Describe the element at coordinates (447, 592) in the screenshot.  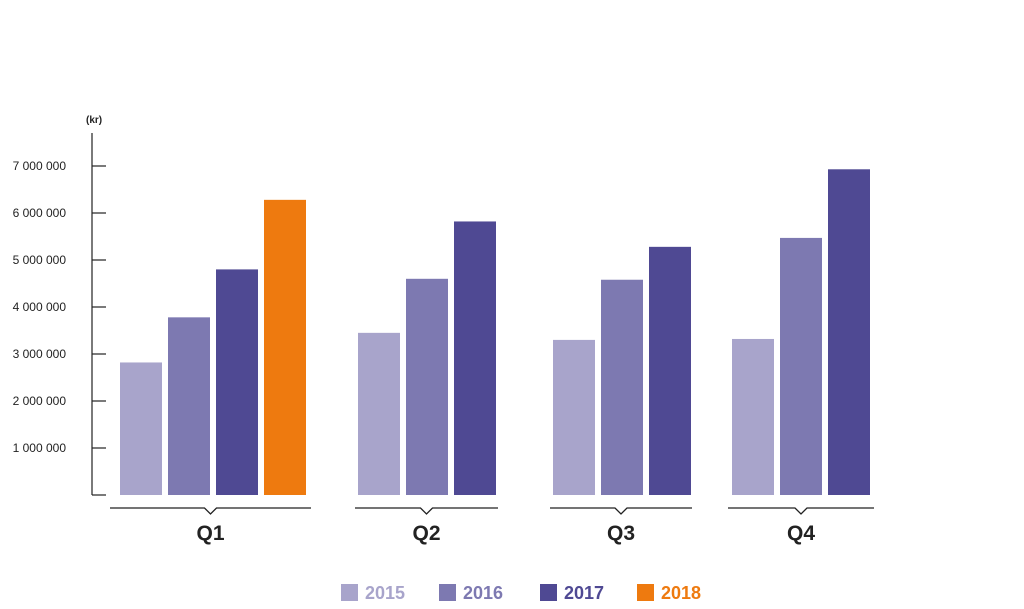
I see `legend-swatch-2016` at that location.